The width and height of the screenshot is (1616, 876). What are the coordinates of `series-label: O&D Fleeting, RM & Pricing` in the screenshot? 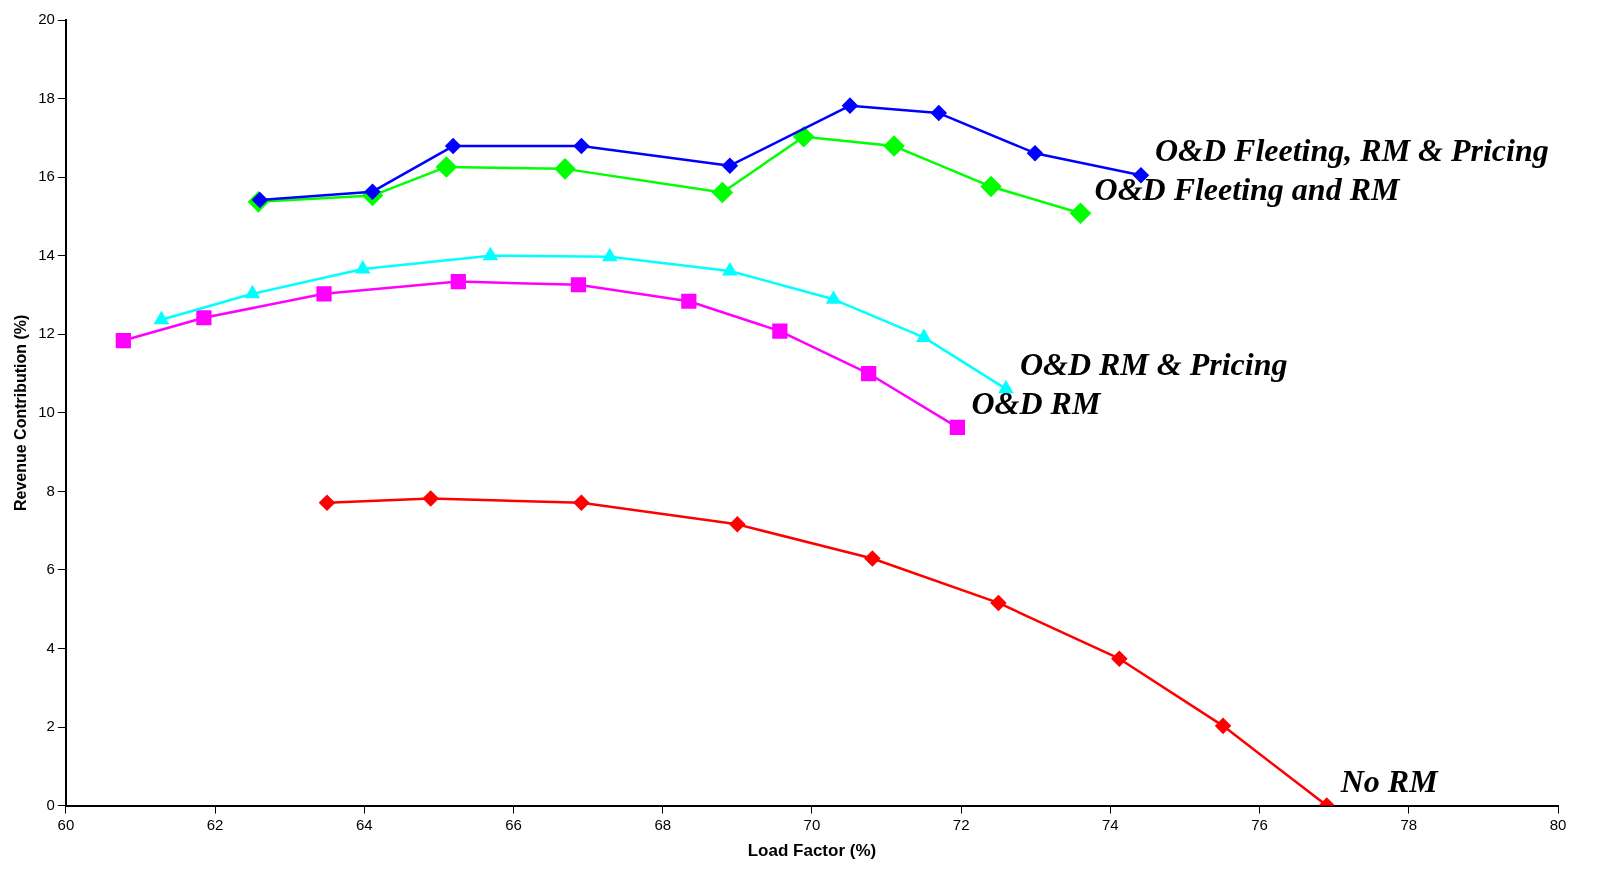 It's located at (1351, 150).